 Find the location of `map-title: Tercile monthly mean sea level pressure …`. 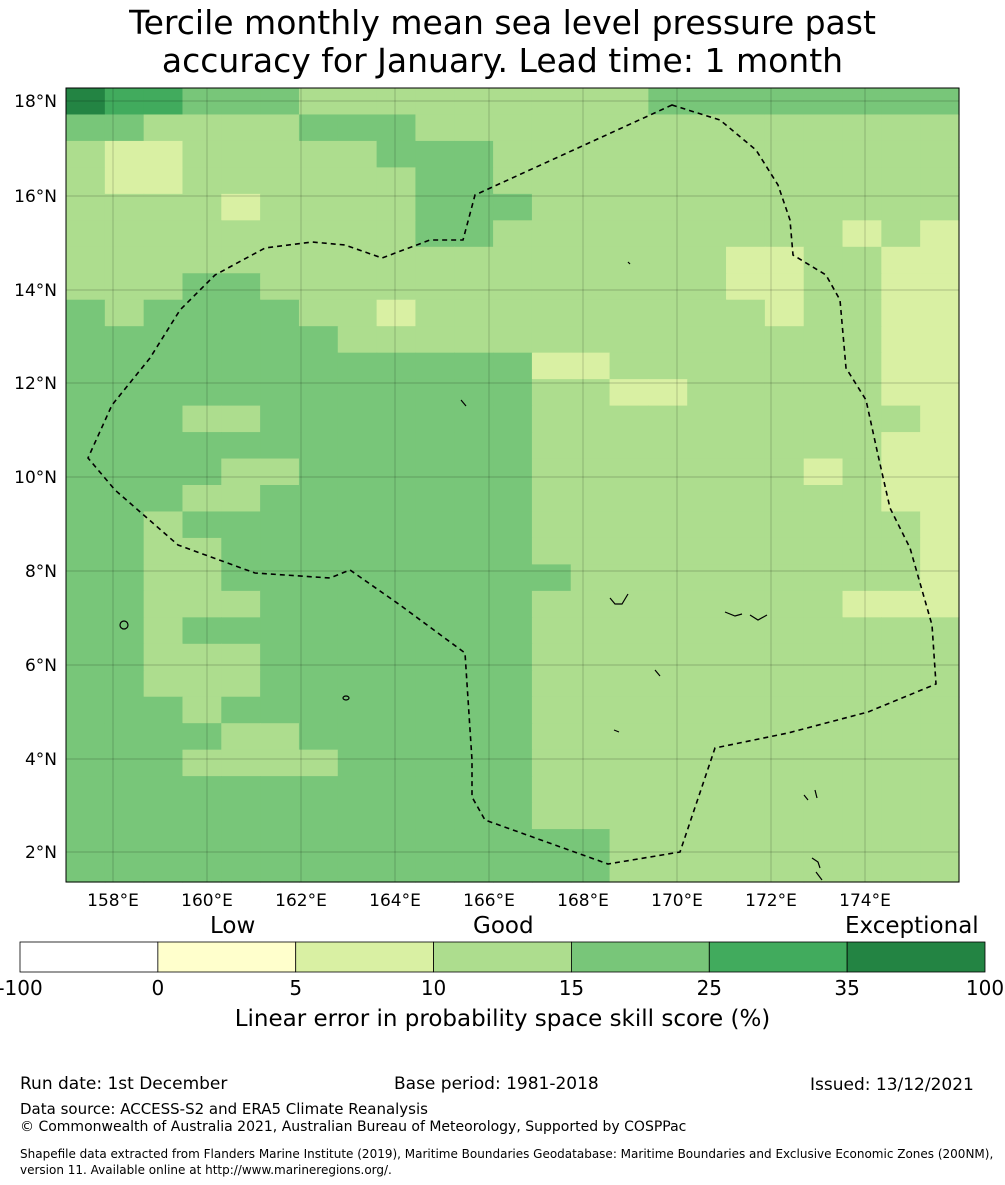

map-title: Tercile monthly mean sea level pressure … is located at coordinates (502, 42).